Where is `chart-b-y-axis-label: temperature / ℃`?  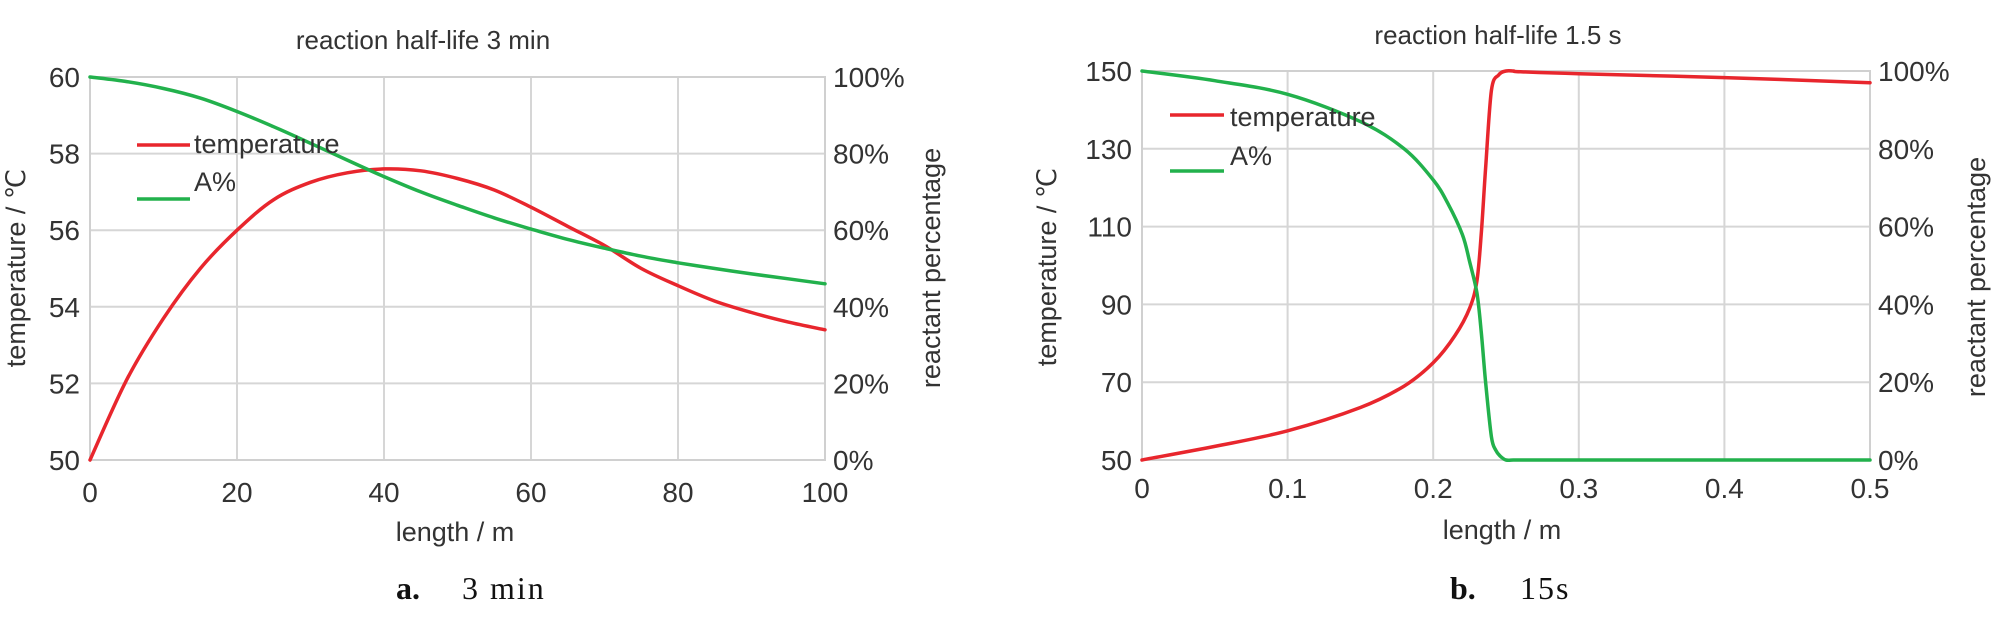 chart-b-y-axis-label: temperature / ℃ is located at coordinates (1047, 267).